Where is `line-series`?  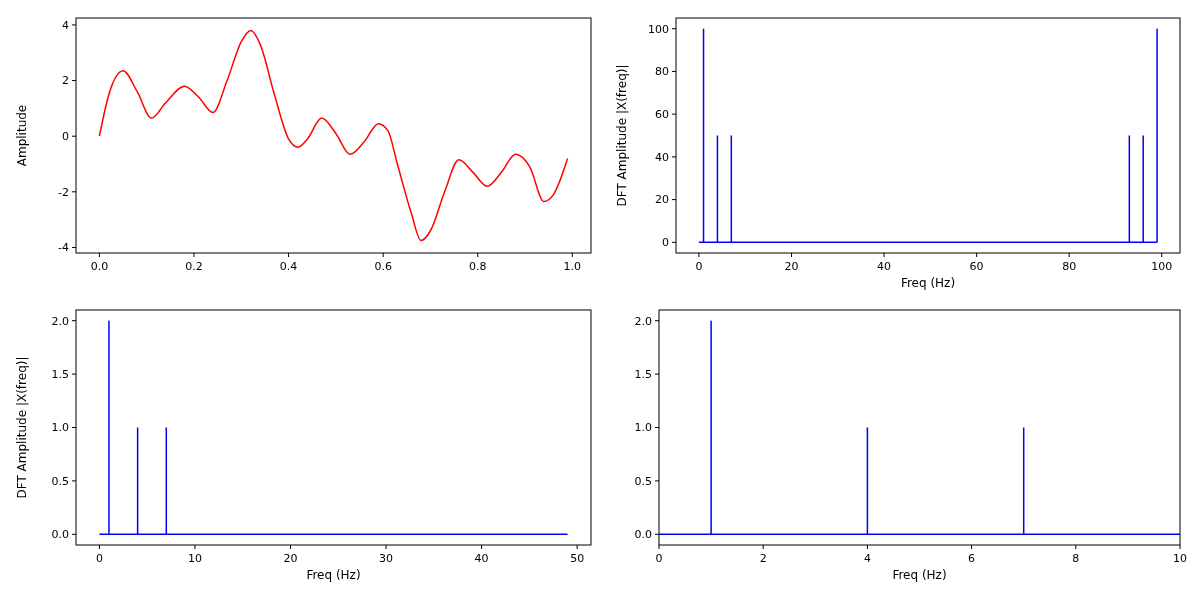
line-series is located at coordinates (333, 135).